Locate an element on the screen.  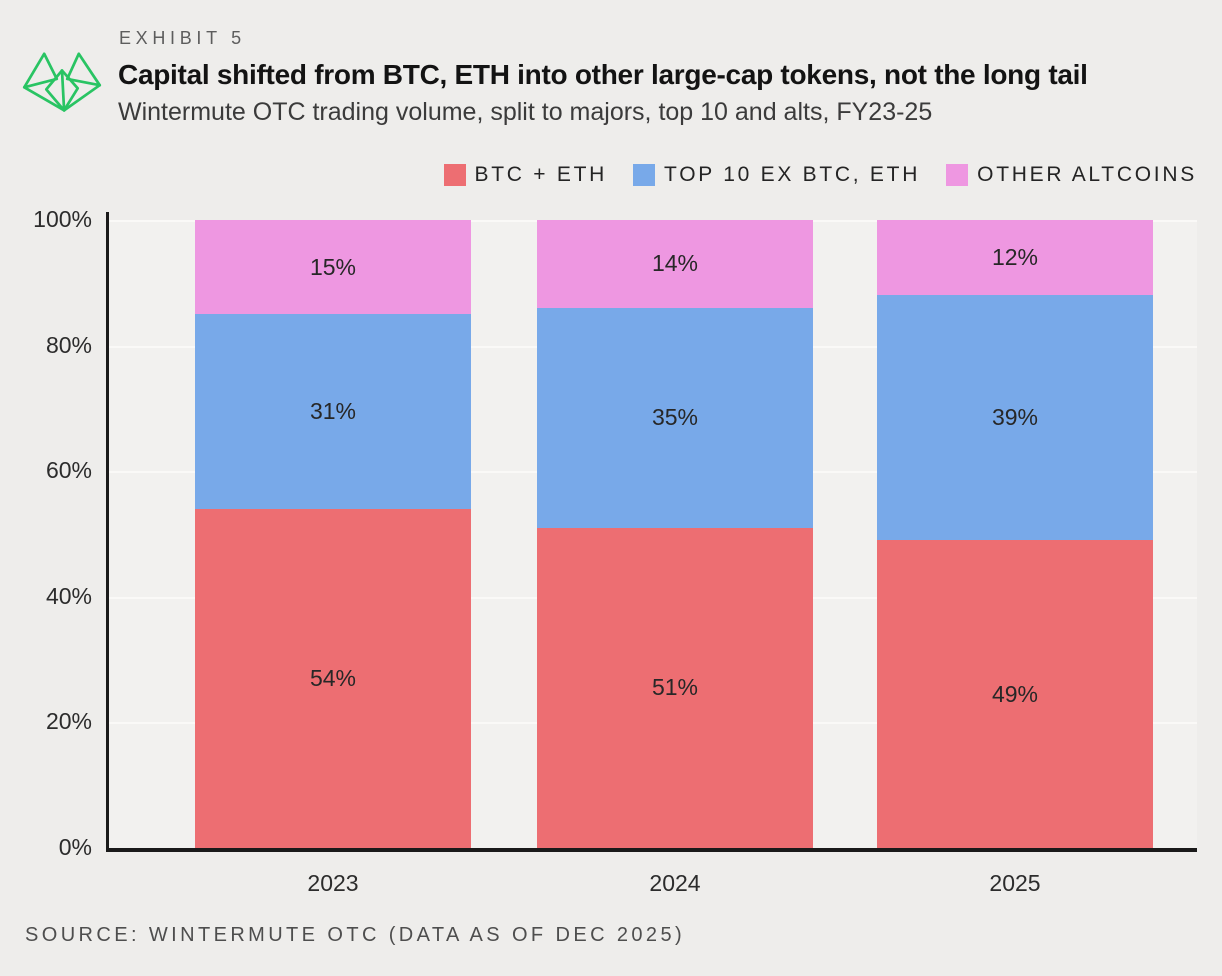
bar-segment-top-10-ex-btc-eth: 39% is located at coordinates (1015, 418).